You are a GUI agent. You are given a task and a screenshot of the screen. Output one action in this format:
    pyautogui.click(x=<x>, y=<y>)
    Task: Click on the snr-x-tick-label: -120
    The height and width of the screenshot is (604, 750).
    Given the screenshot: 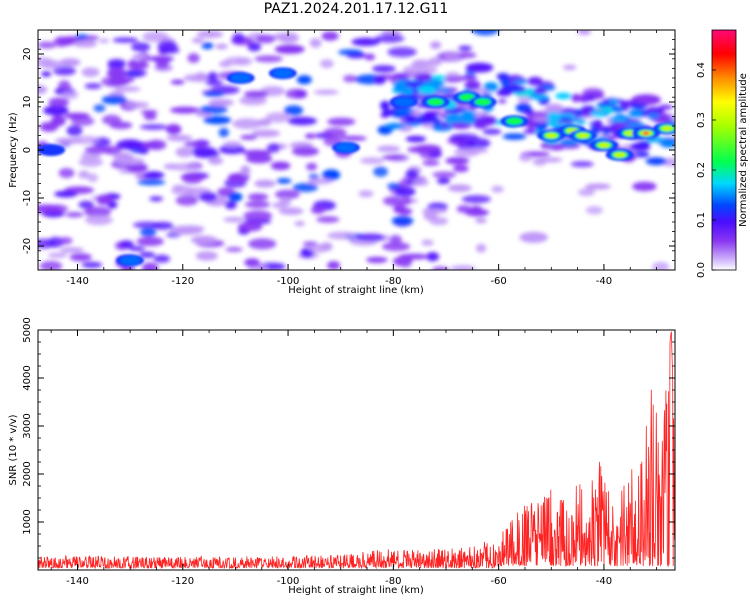 What is the action you would take?
    pyautogui.click(x=182, y=581)
    